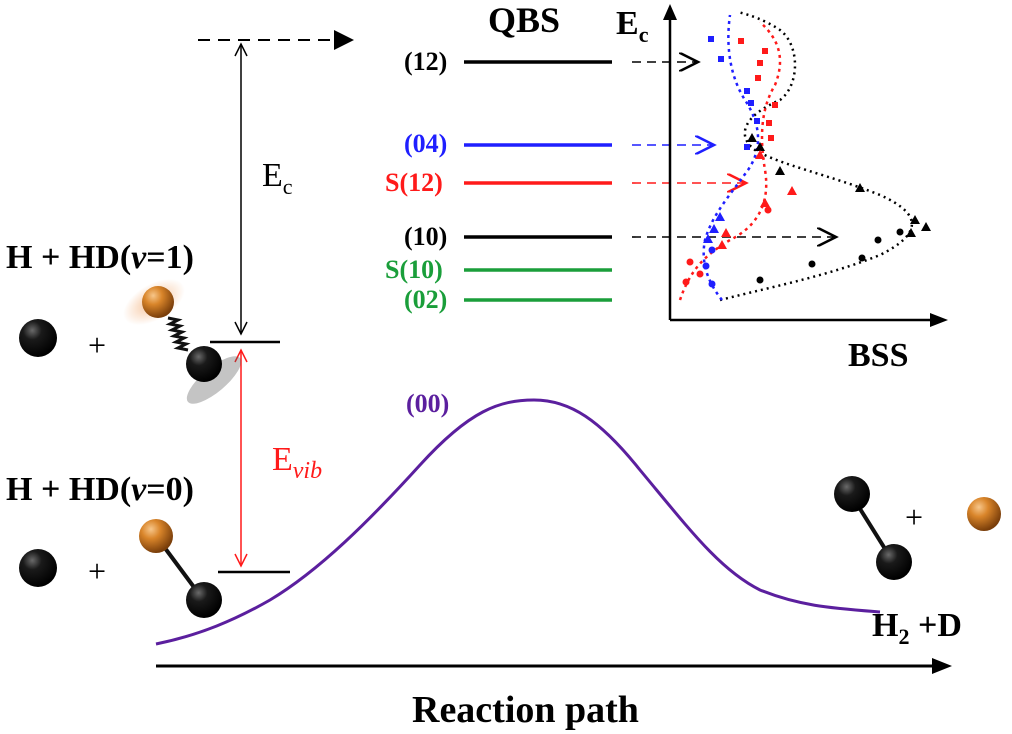 This screenshot has height=734, width=1012. Describe the element at coordinates (984, 514) in the screenshot. I see `d-atom-product` at that location.